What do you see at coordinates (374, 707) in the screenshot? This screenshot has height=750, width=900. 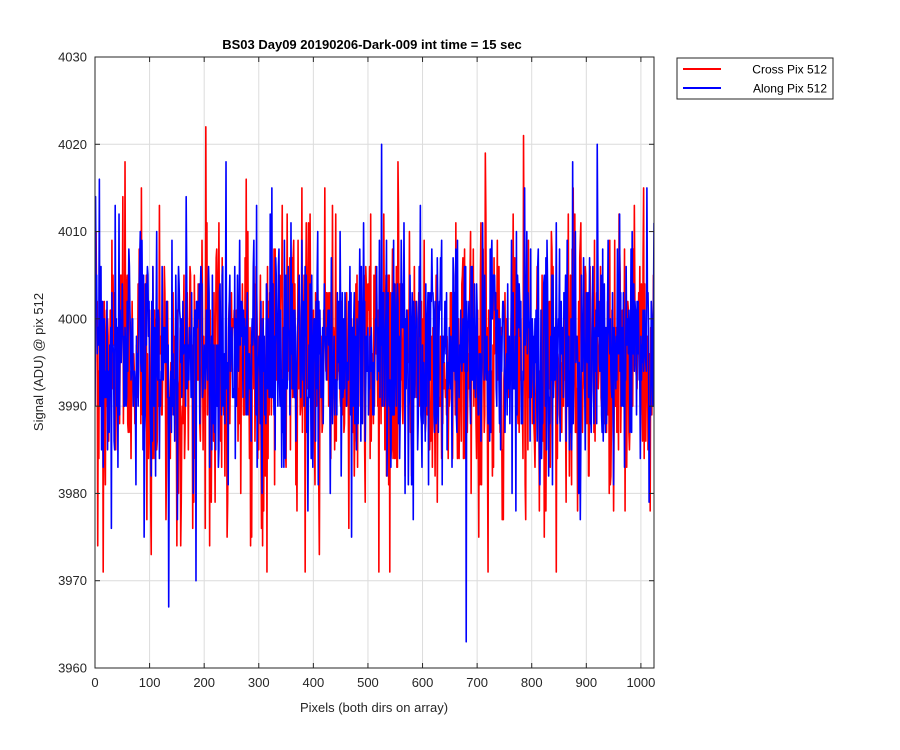 I see `x-axis-label: Pixels (both dirs on array)` at bounding box center [374, 707].